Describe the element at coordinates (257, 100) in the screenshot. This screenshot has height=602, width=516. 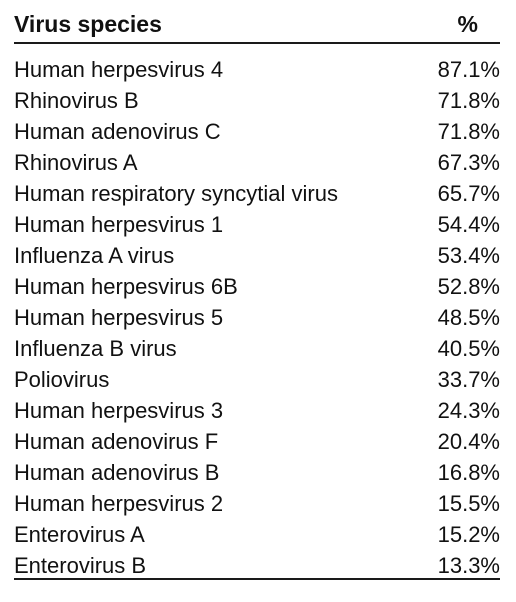
I see `table-row: Rhinovirus B 71.8%` at that location.